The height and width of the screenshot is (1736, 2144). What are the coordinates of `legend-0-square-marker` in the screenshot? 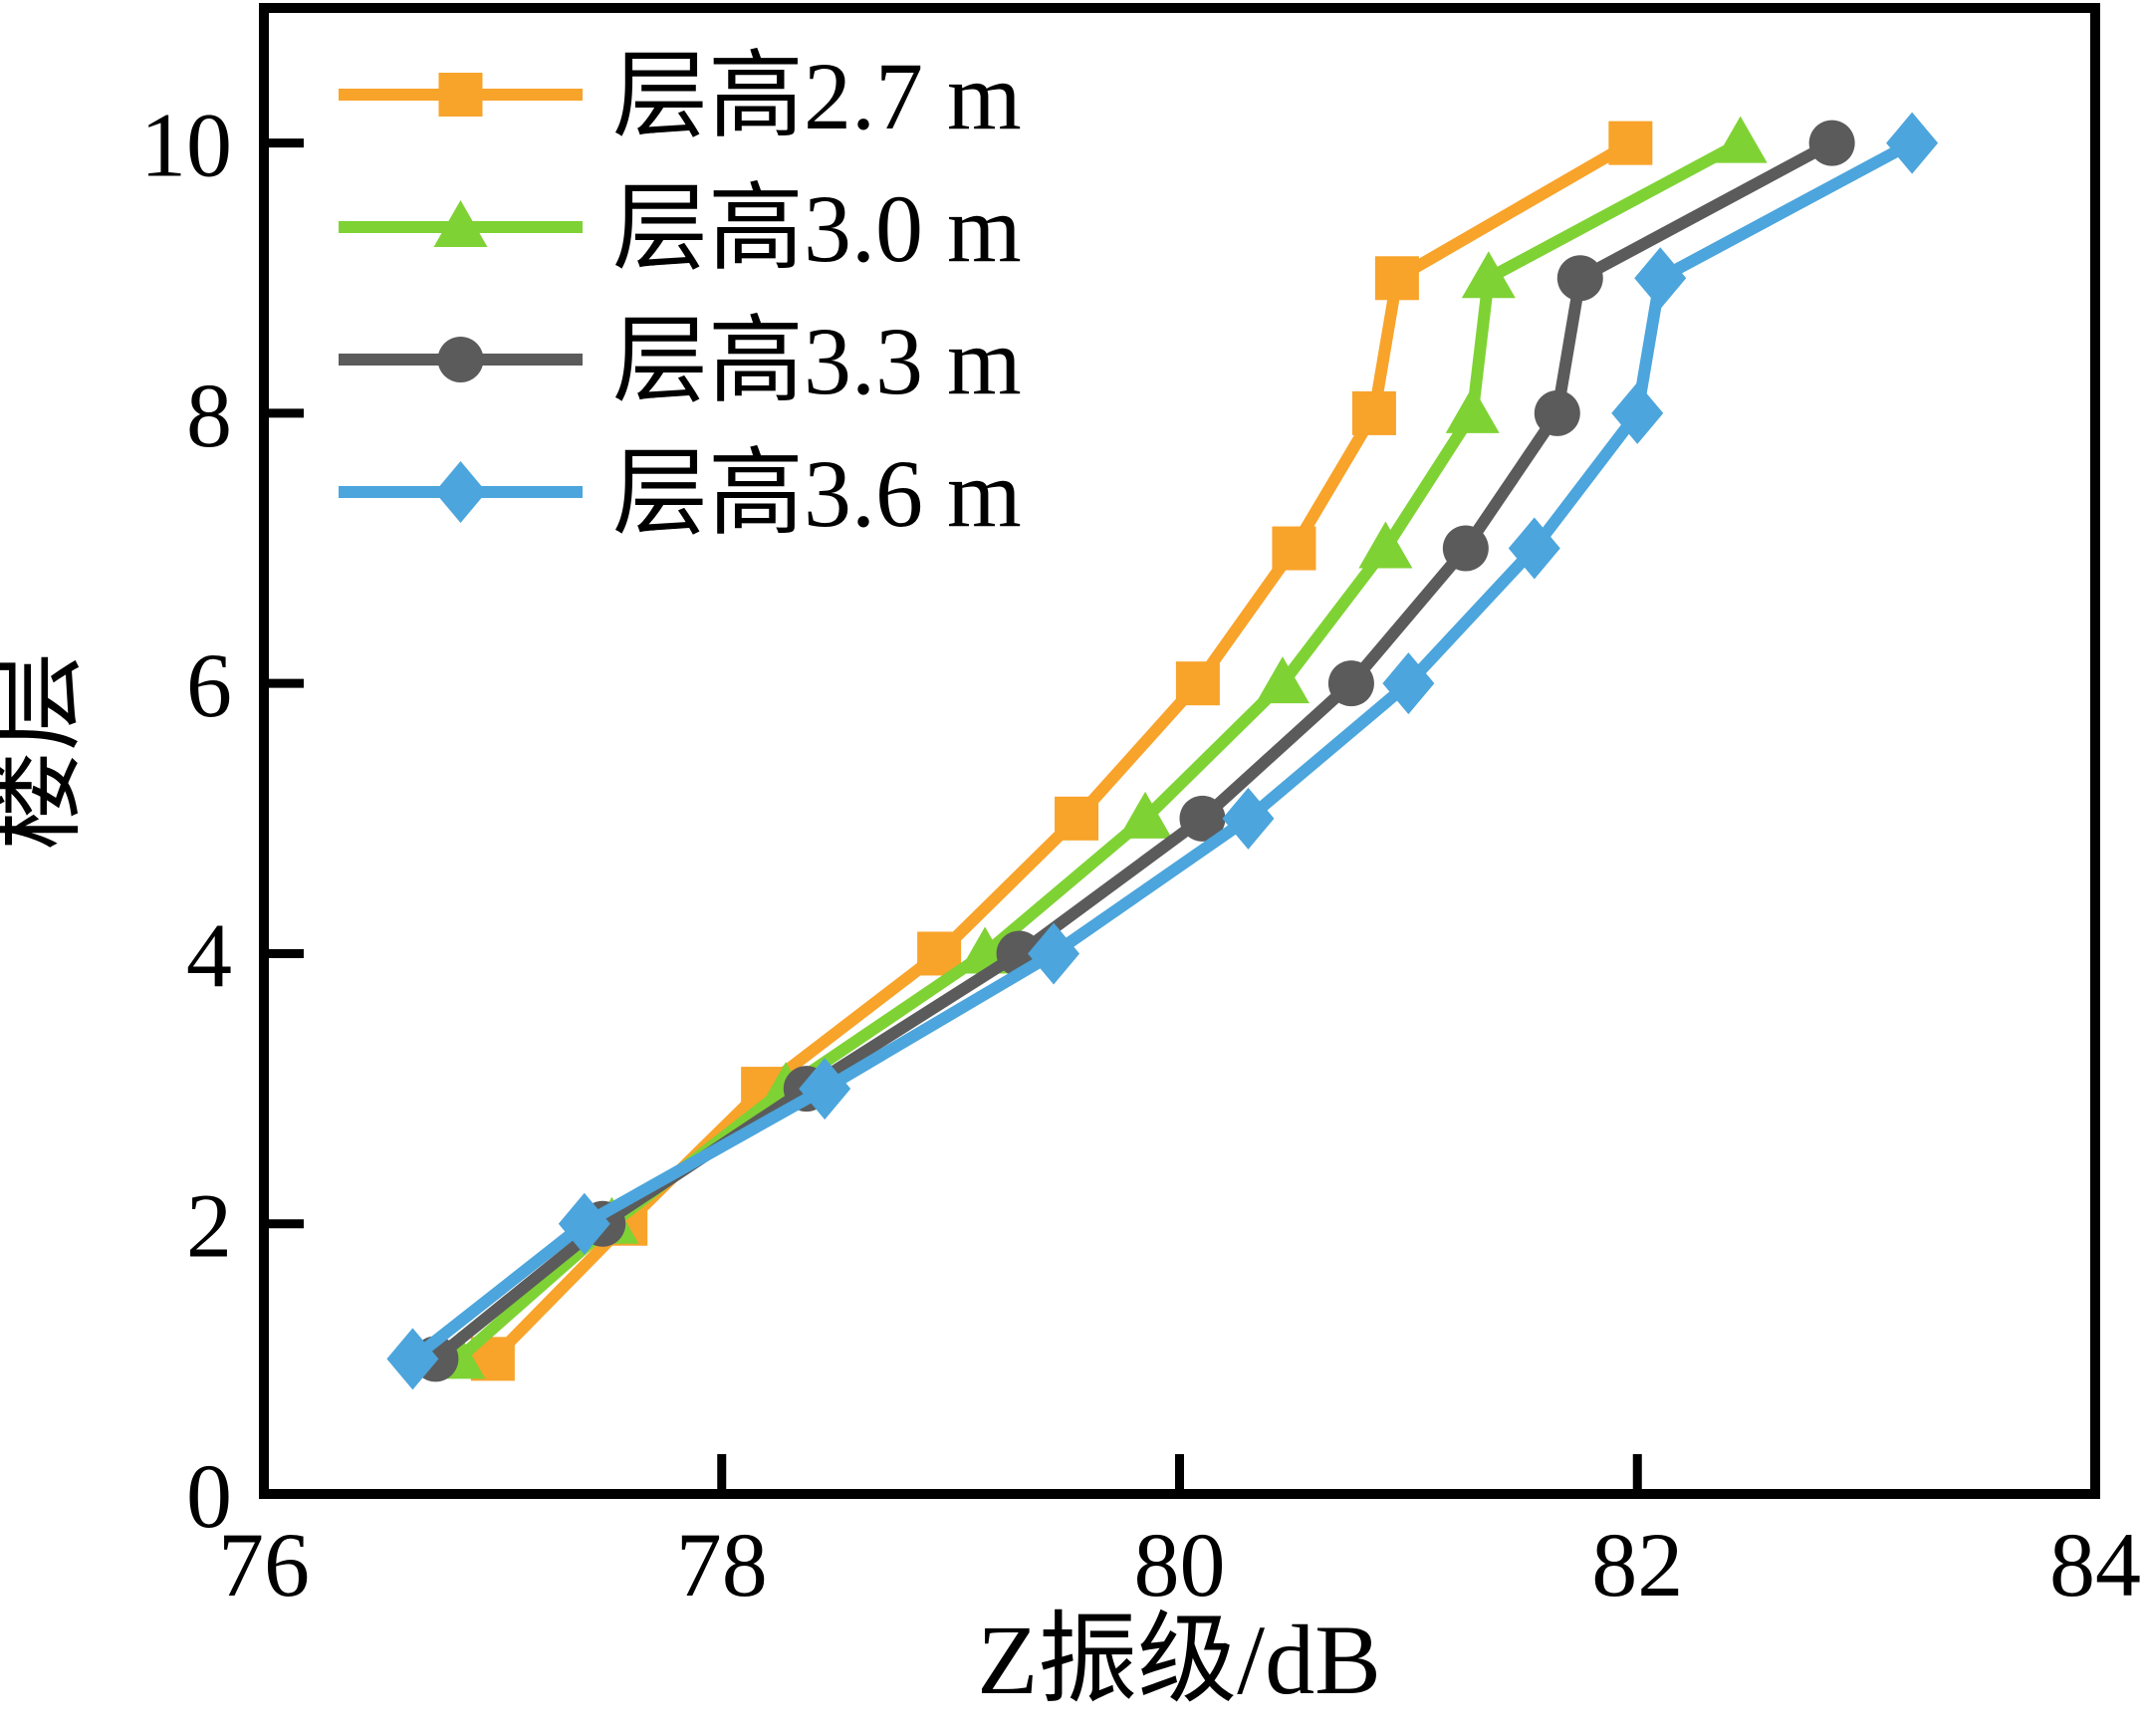 It's located at (460, 95).